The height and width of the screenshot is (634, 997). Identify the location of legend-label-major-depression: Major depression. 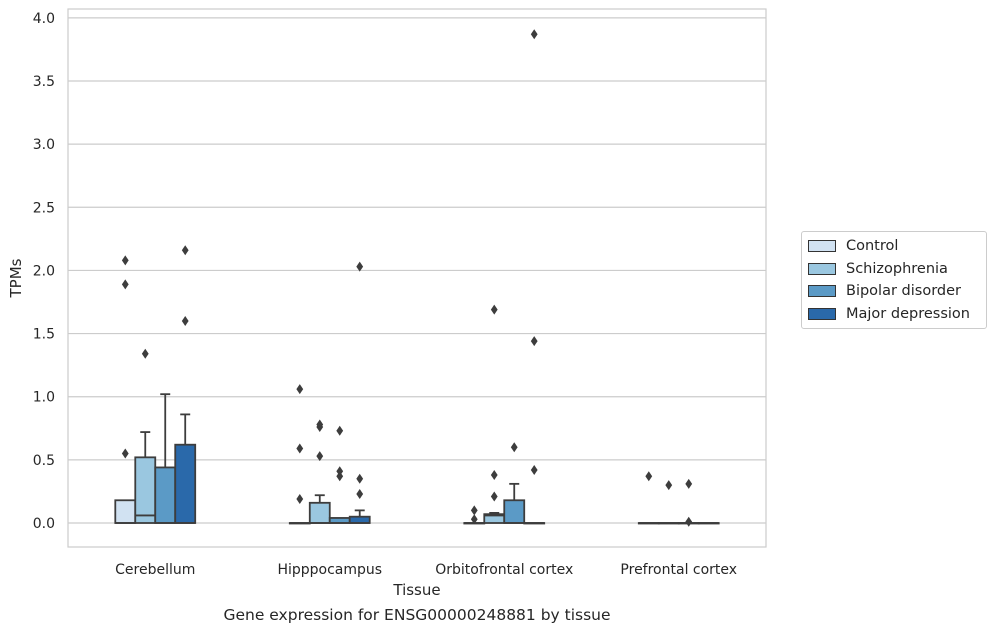
(908, 313).